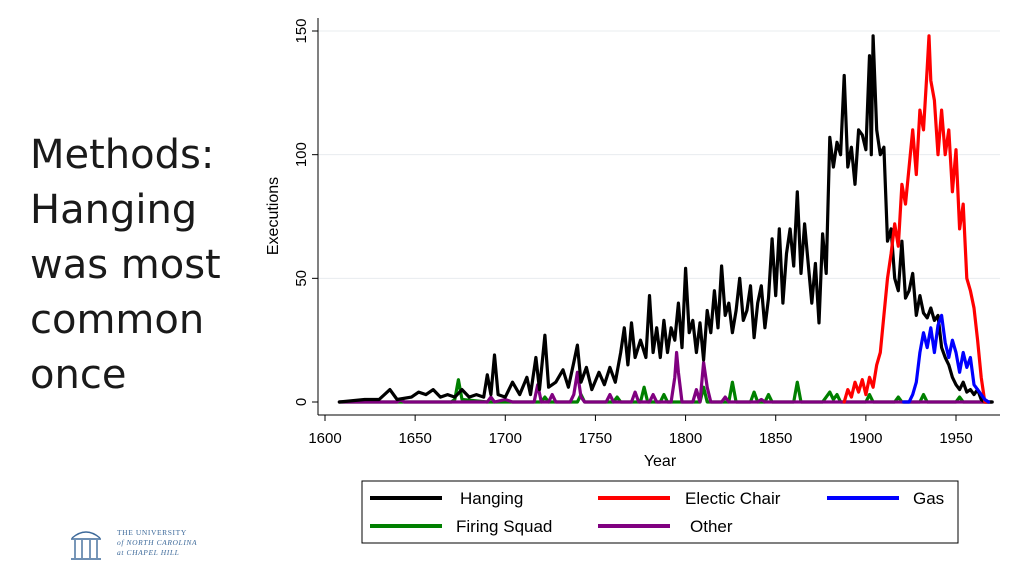 The height and width of the screenshot is (576, 1024). What do you see at coordinates (928, 498) in the screenshot?
I see `legend-label: Gas` at bounding box center [928, 498].